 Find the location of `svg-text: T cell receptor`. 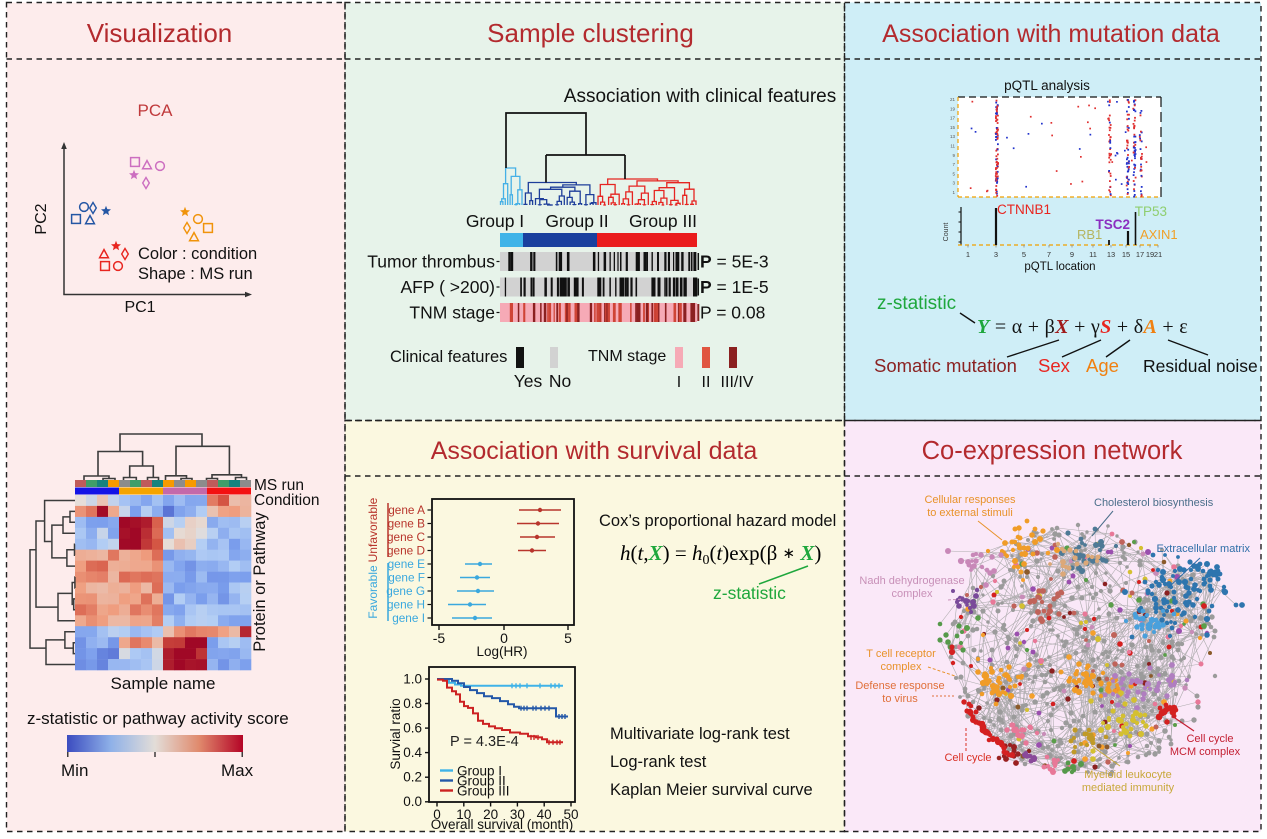

svg-text: T cell receptor is located at coordinates (901, 654).